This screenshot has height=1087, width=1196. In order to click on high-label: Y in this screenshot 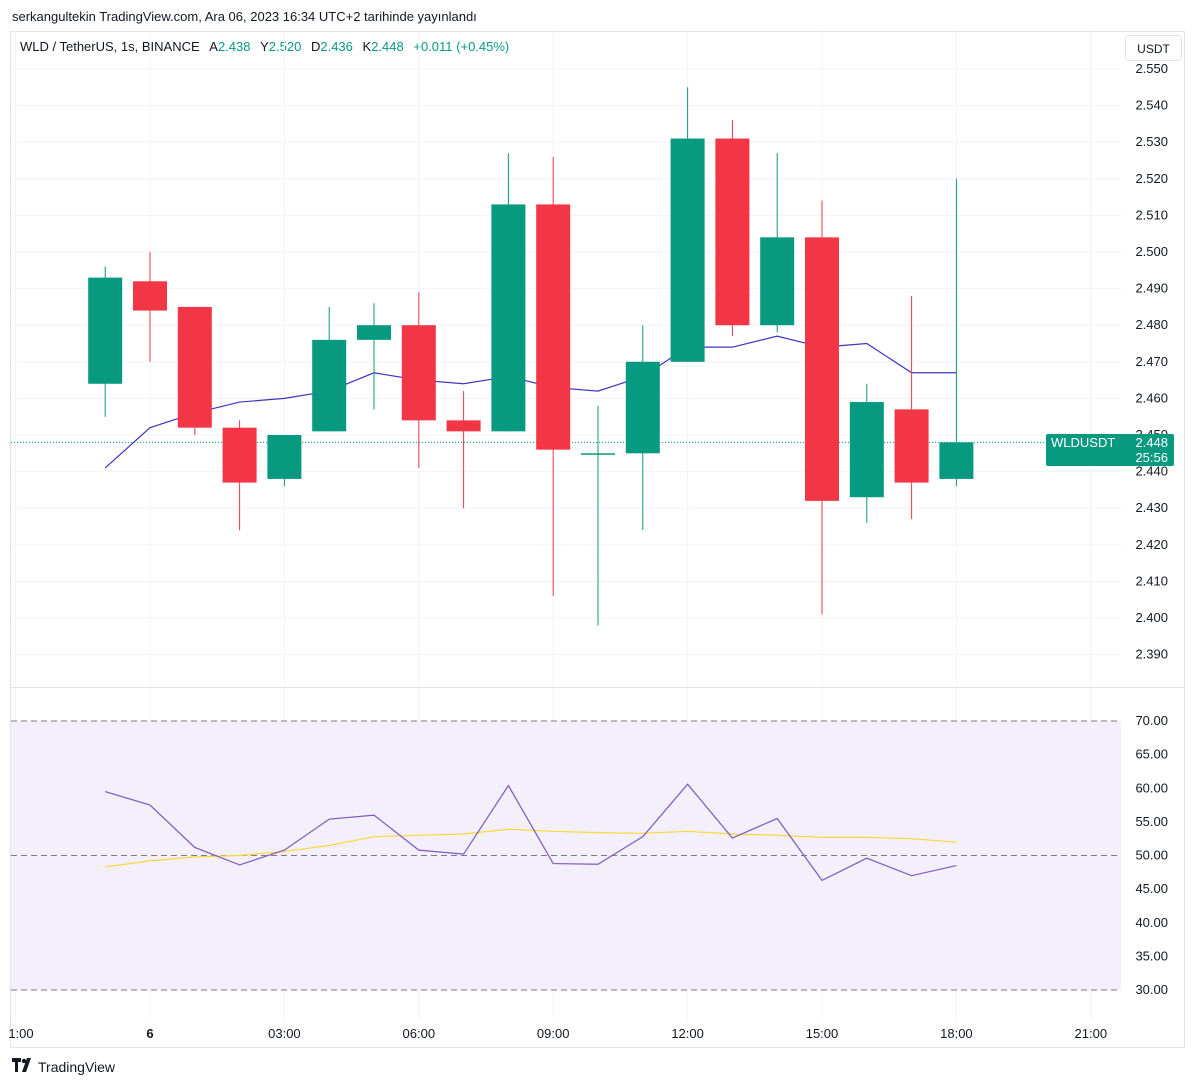, I will do `click(264, 46)`.